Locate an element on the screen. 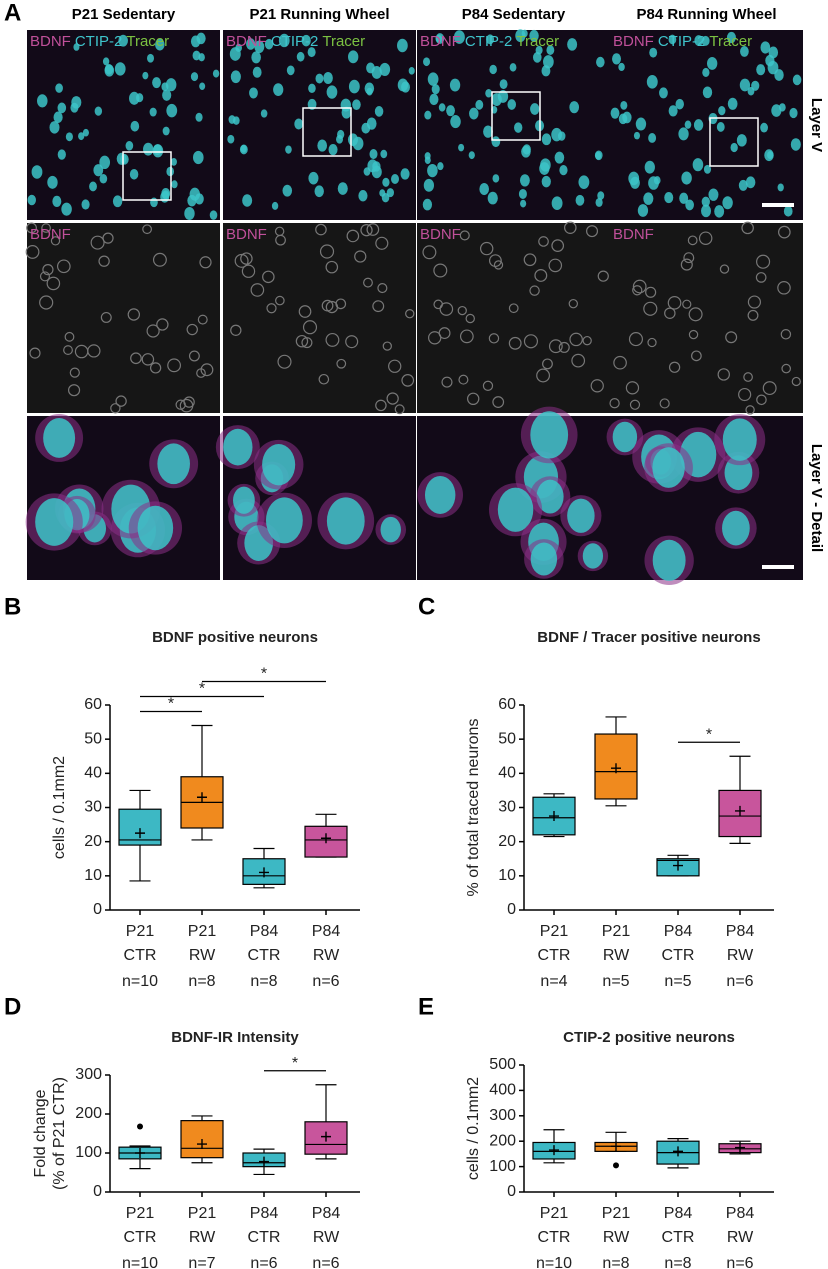 This screenshot has width=828, height=1269. n-label: n=7 is located at coordinates (201, 1262).